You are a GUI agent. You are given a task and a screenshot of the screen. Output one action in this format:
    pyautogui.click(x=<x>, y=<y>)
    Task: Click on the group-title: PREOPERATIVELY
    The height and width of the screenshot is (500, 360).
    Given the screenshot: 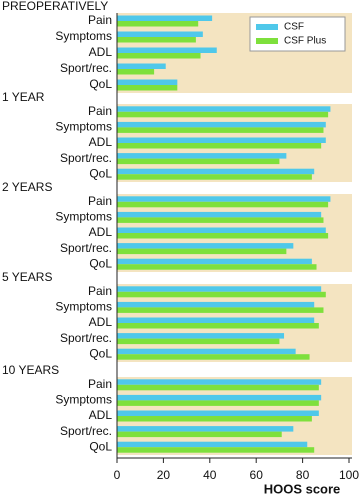 What is the action you would take?
    pyautogui.click(x=55, y=6)
    